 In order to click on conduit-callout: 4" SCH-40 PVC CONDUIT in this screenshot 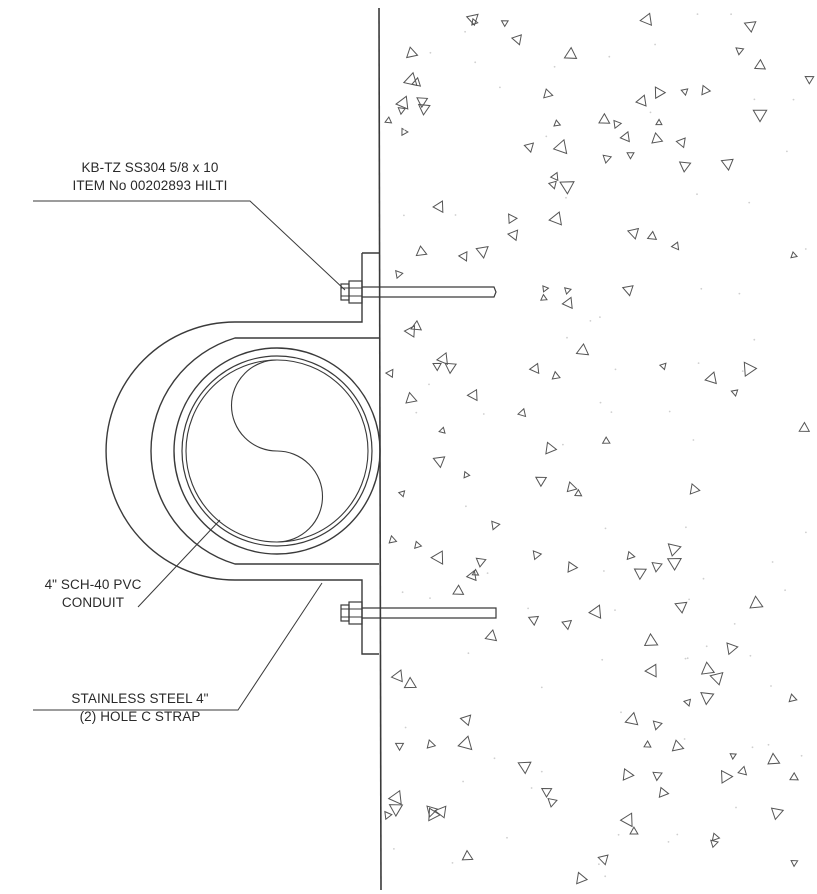, I will do `click(93, 593)`.